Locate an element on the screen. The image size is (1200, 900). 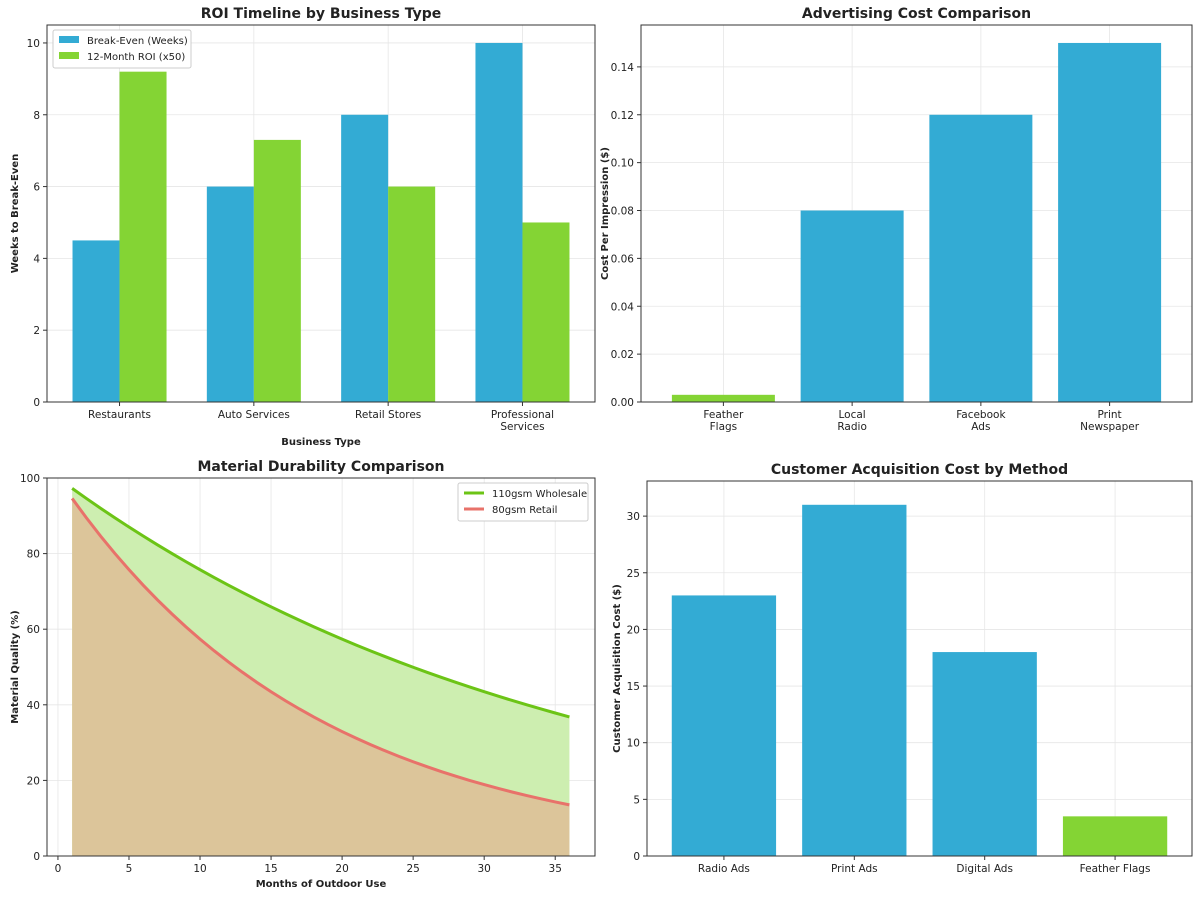
legend-label: 12-Month ROI (x50) is located at coordinates (136, 57).